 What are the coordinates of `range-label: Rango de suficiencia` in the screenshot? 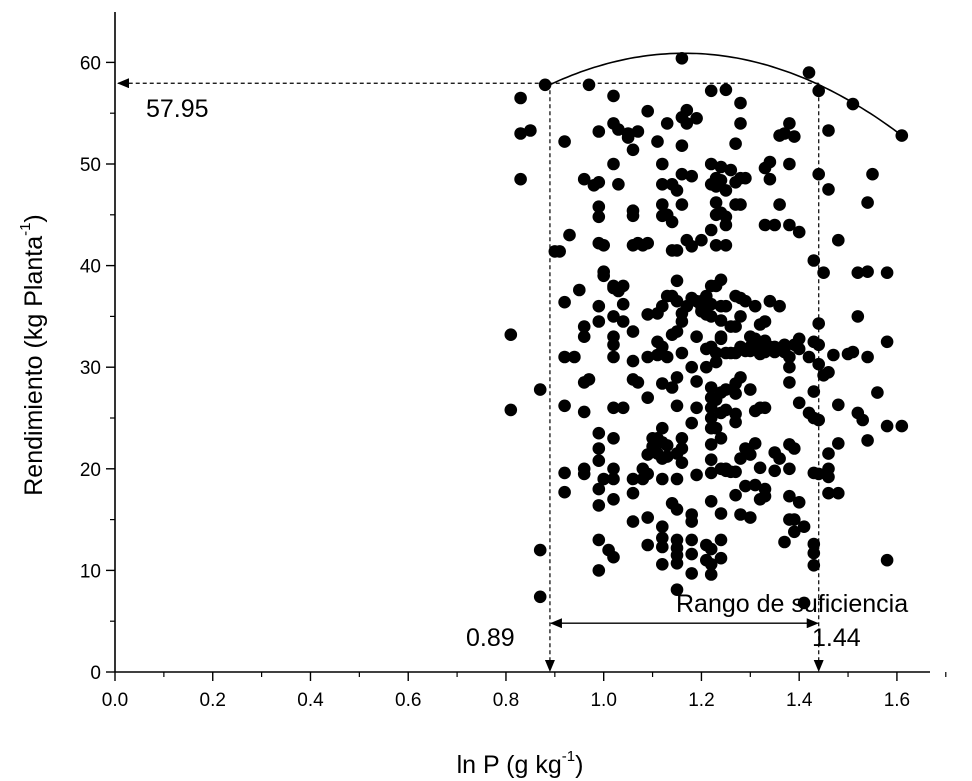 It's located at (792, 604).